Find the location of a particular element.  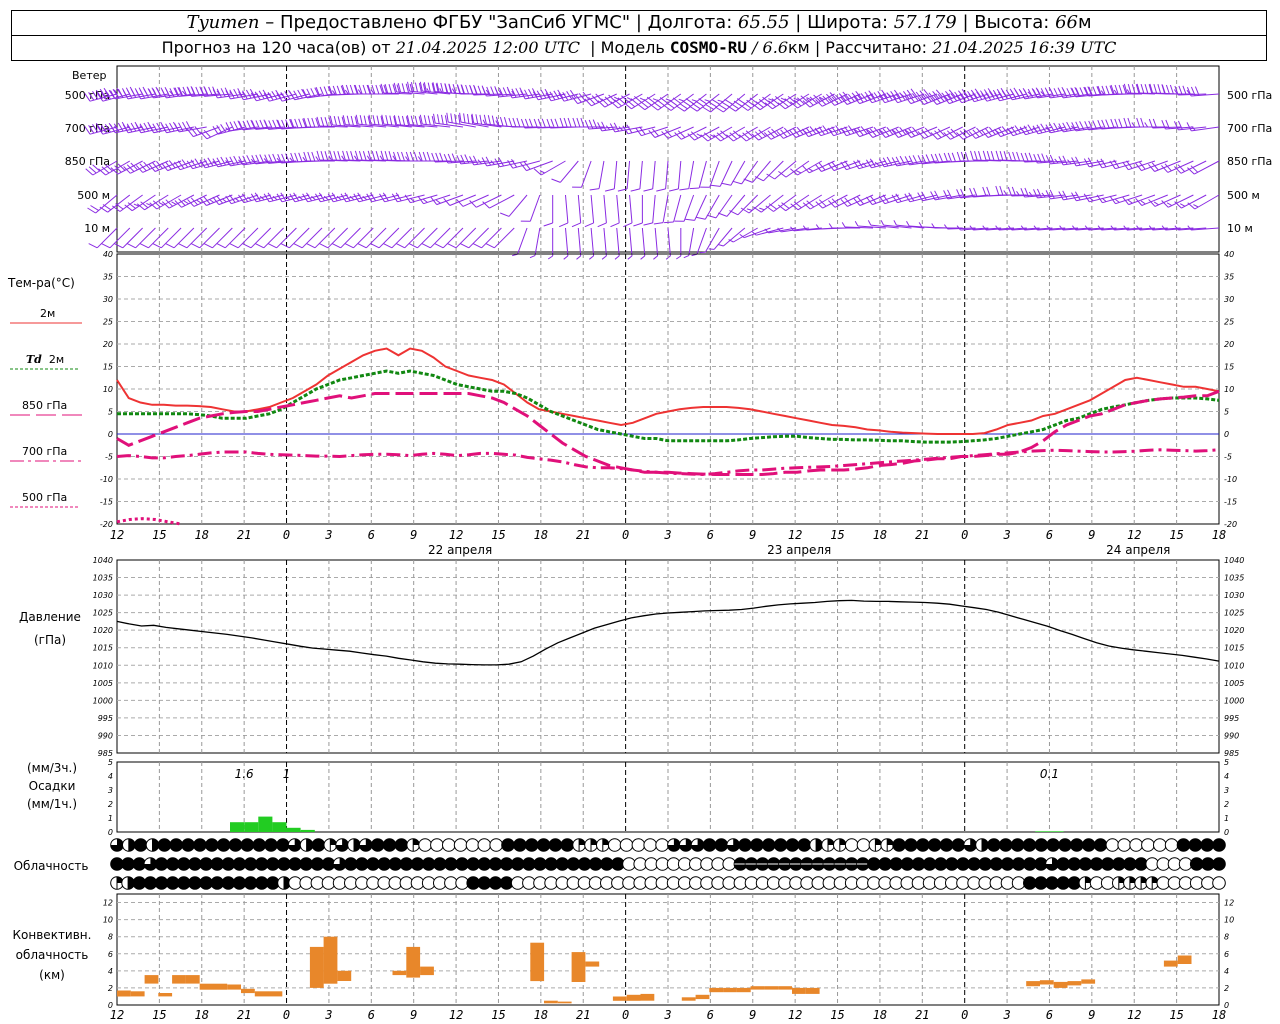

conv-ytick-left-2: 4 is located at coordinates (110, 971).